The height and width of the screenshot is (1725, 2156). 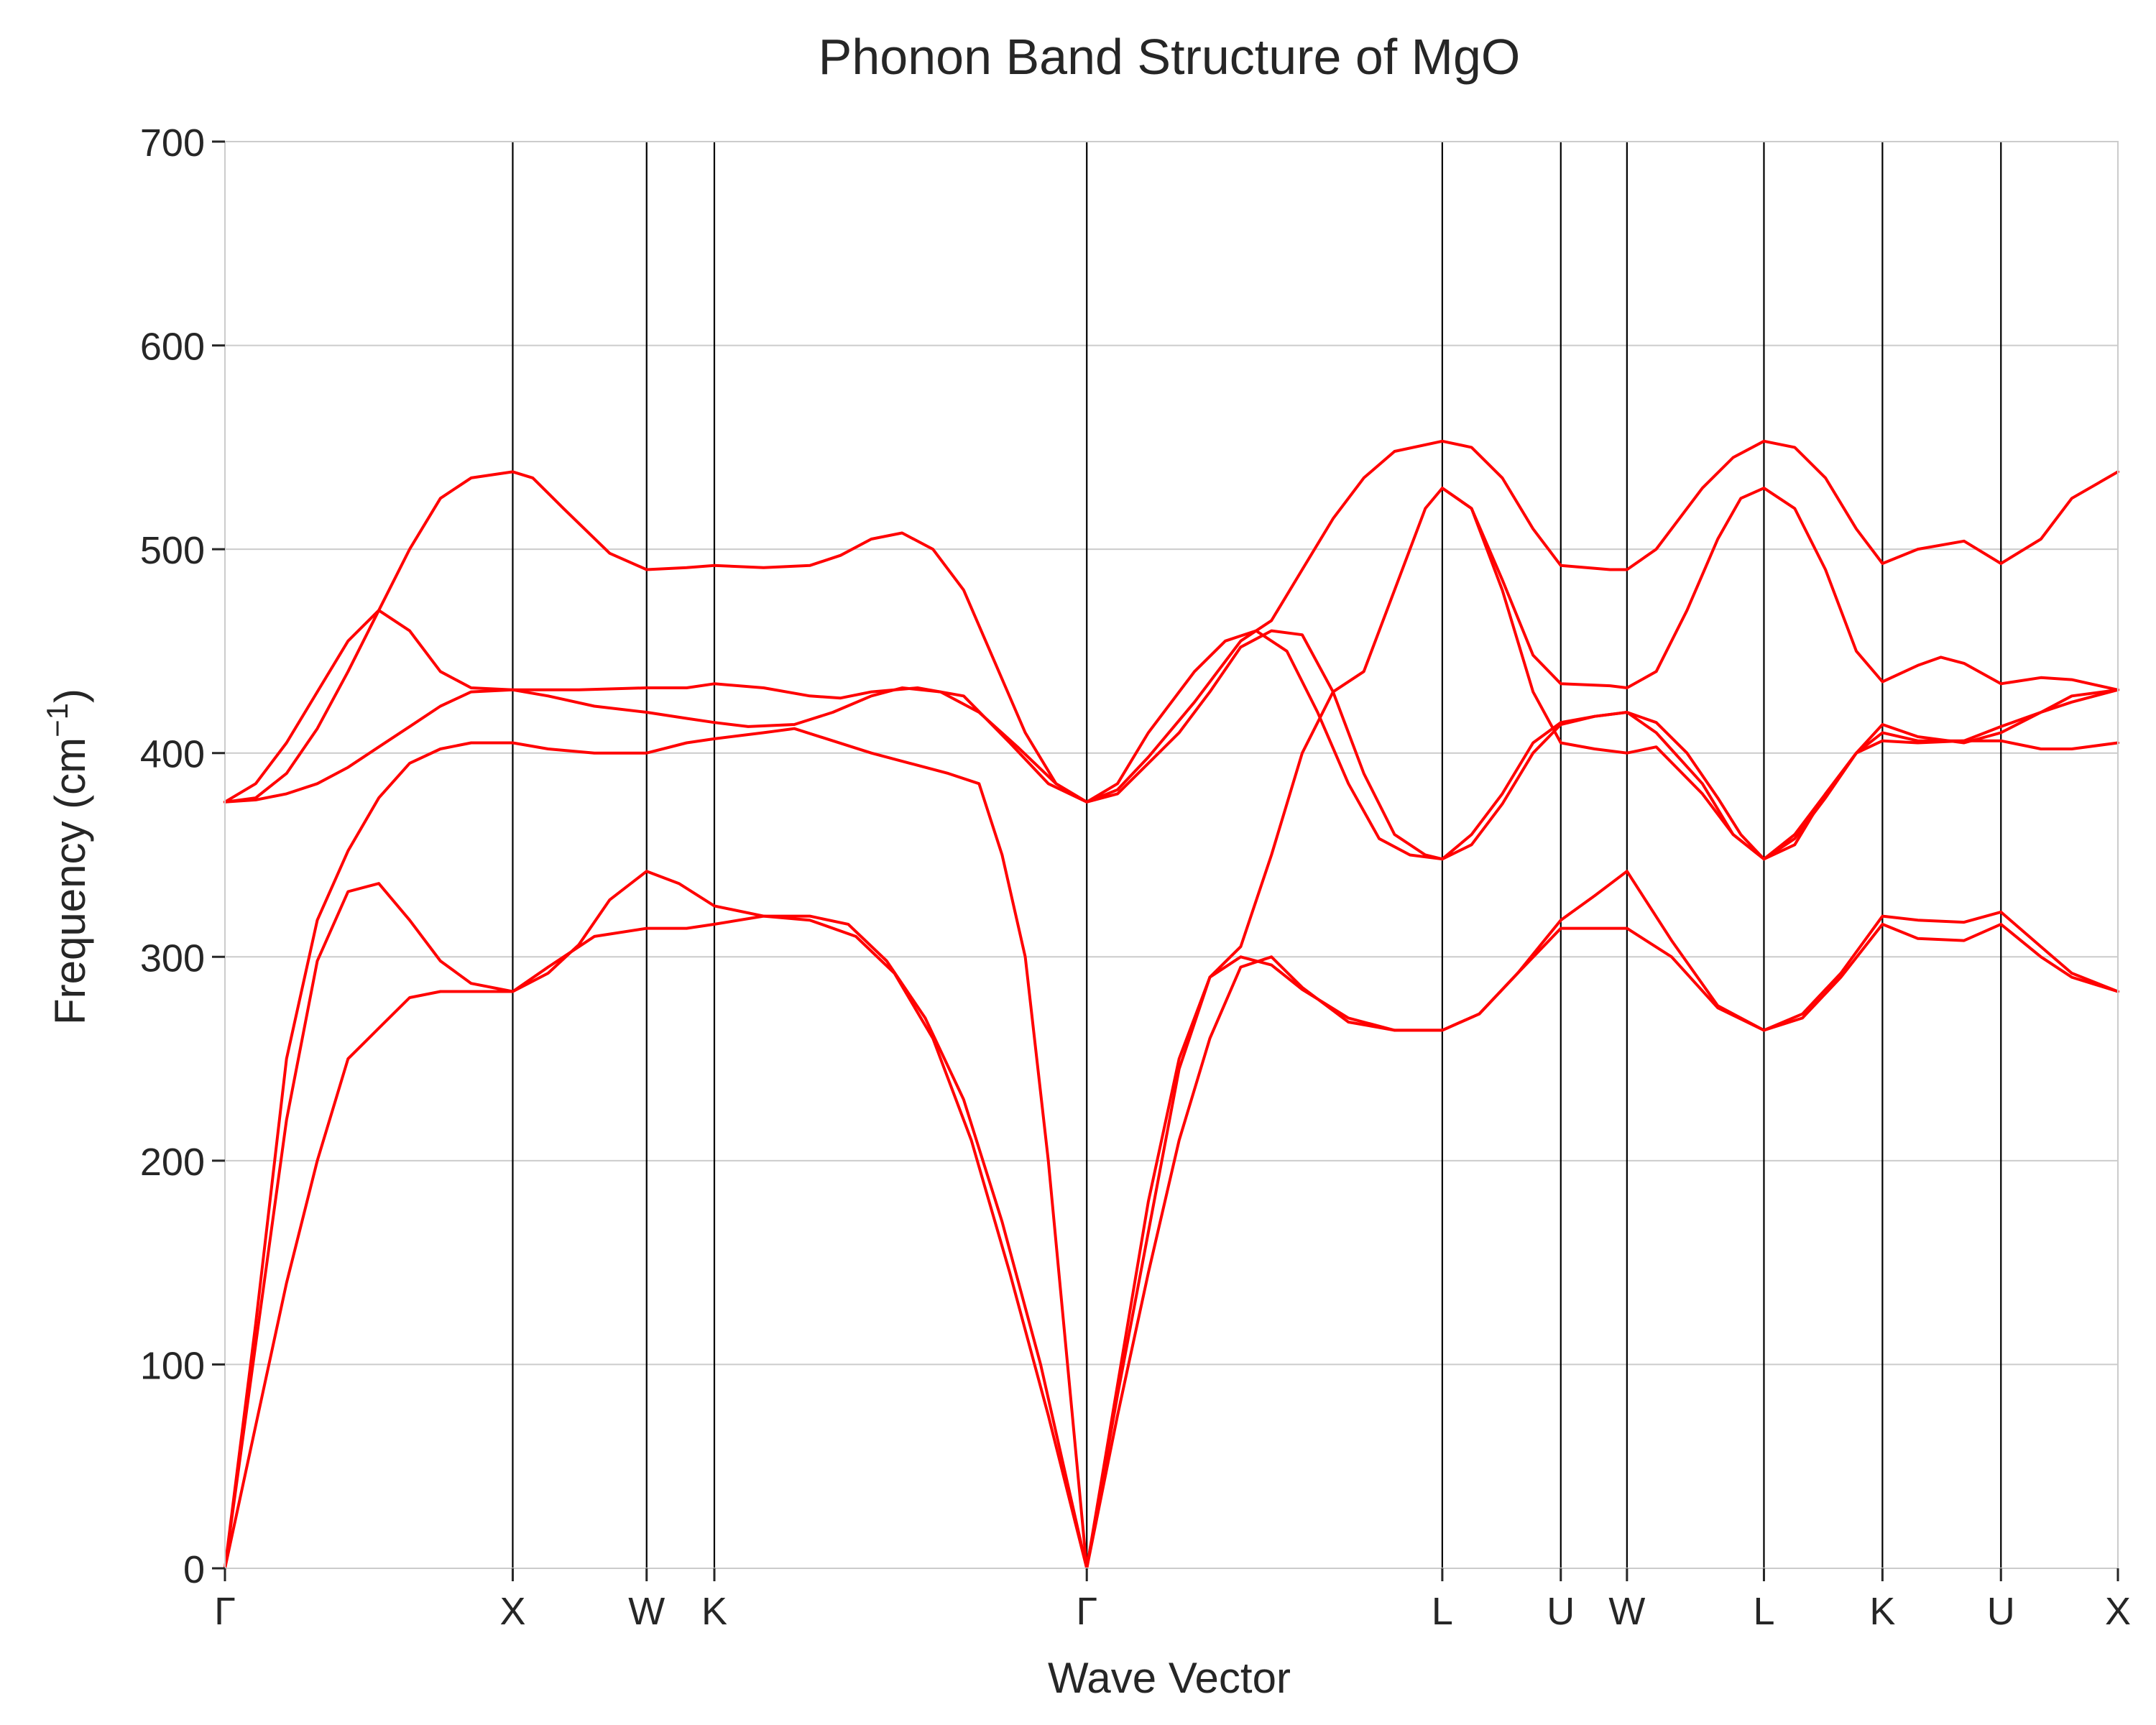 What do you see at coordinates (1169, 1678) in the screenshot?
I see `x-axis-label: Wave Vector` at bounding box center [1169, 1678].